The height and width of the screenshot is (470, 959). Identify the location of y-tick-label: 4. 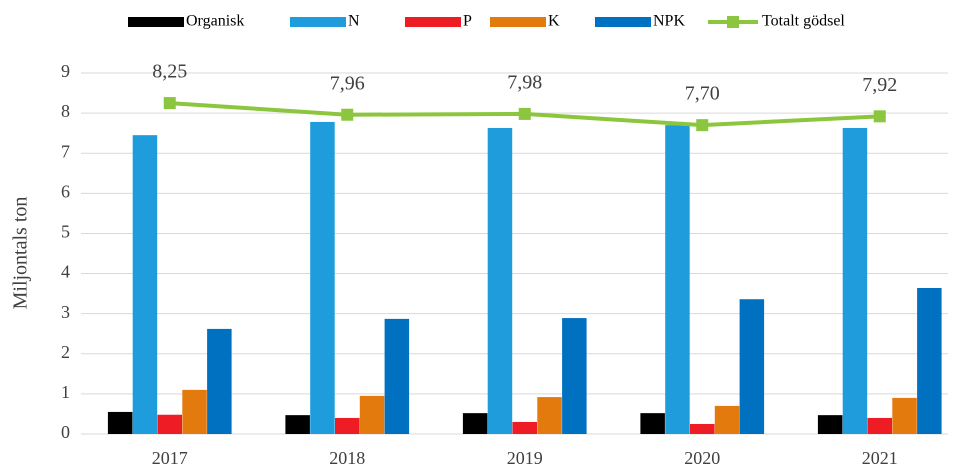
(65, 272).